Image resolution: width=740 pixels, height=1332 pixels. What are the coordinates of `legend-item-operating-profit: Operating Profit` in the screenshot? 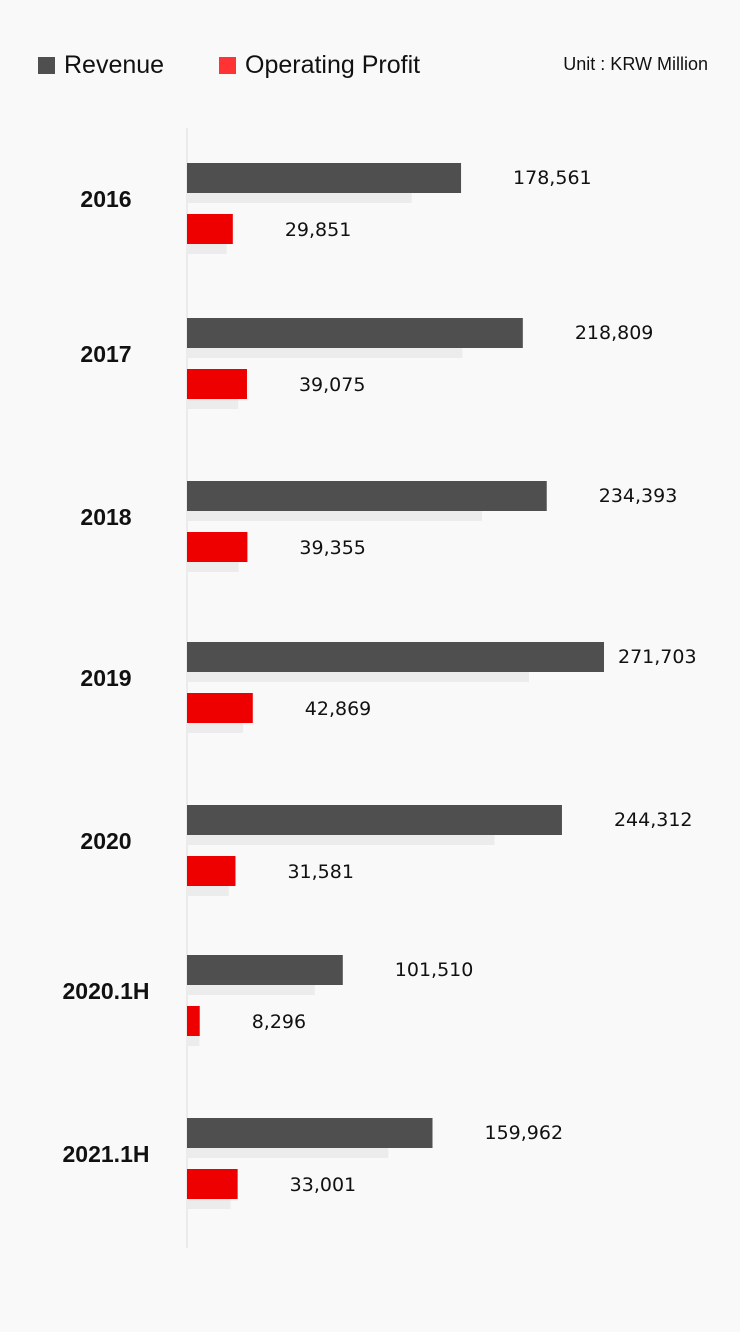 It's located at (319, 65).